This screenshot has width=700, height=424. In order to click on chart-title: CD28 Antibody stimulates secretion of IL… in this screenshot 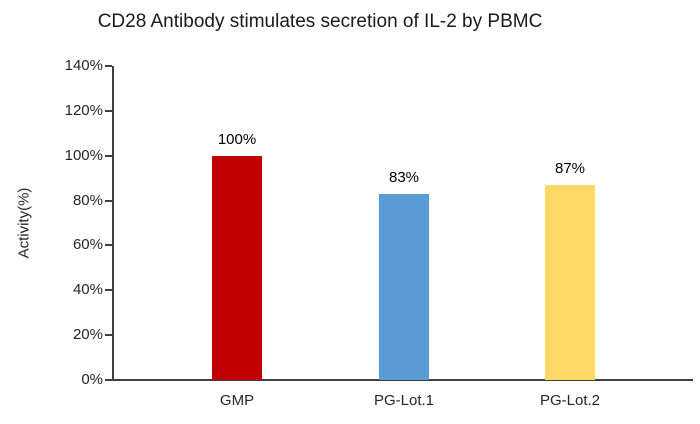, I will do `click(320, 21)`.